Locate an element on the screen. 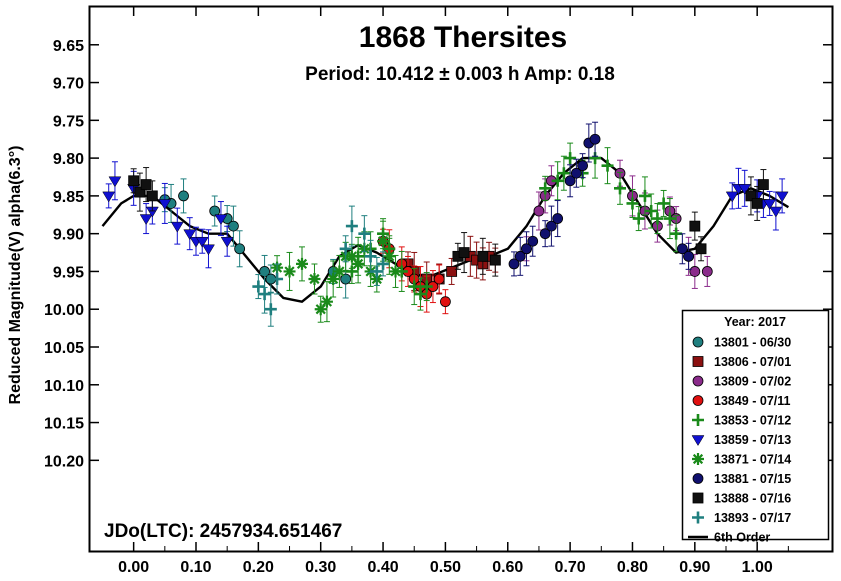  x-tick-label: 0.80 is located at coordinates (632, 567).